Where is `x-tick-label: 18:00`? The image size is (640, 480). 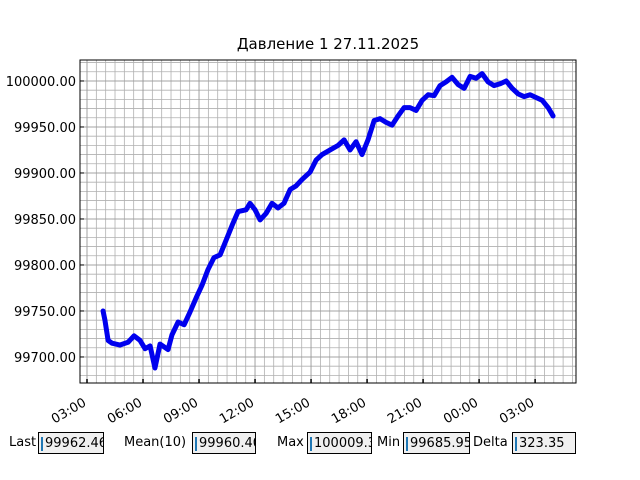
x-tick-label: 18:00 is located at coordinates (349, 411).